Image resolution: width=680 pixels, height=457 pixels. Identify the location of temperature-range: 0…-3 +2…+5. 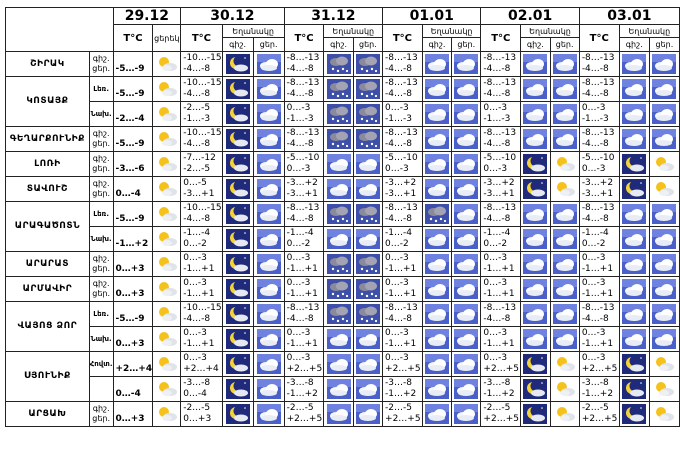
(599, 364).